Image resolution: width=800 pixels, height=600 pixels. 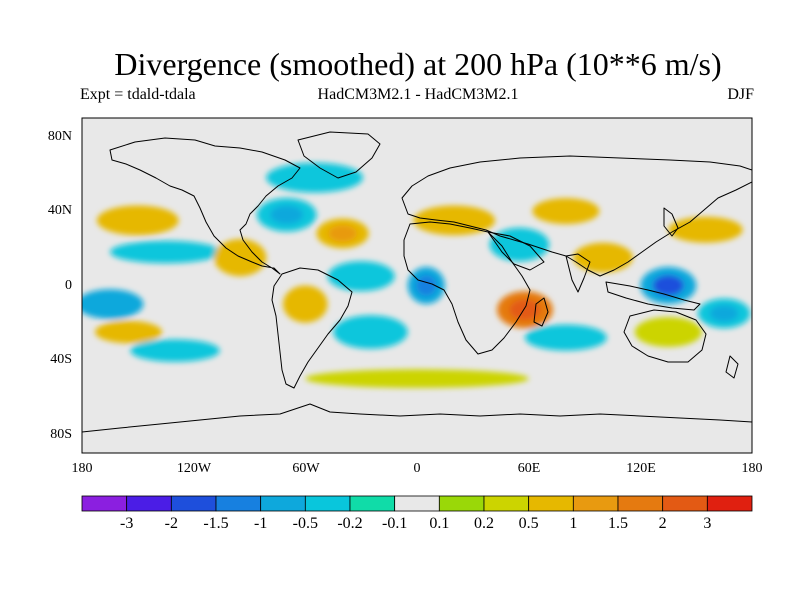 I want to click on colorbar-label-8: 0.2, so click(x=484, y=523).